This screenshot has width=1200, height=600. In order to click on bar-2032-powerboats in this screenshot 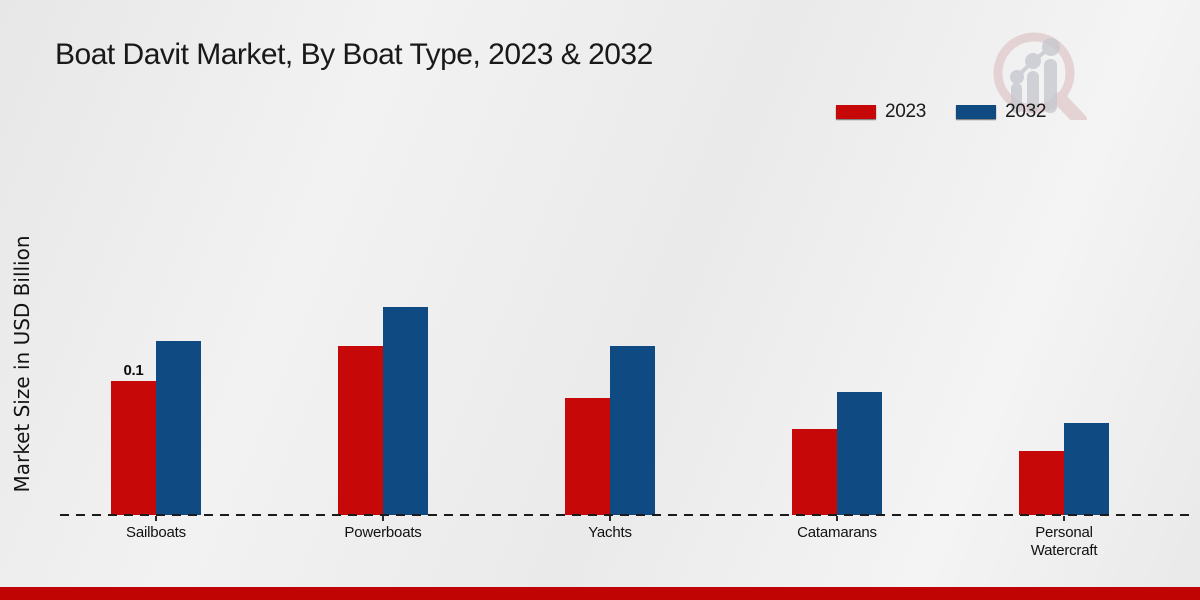, I will do `click(405, 411)`.